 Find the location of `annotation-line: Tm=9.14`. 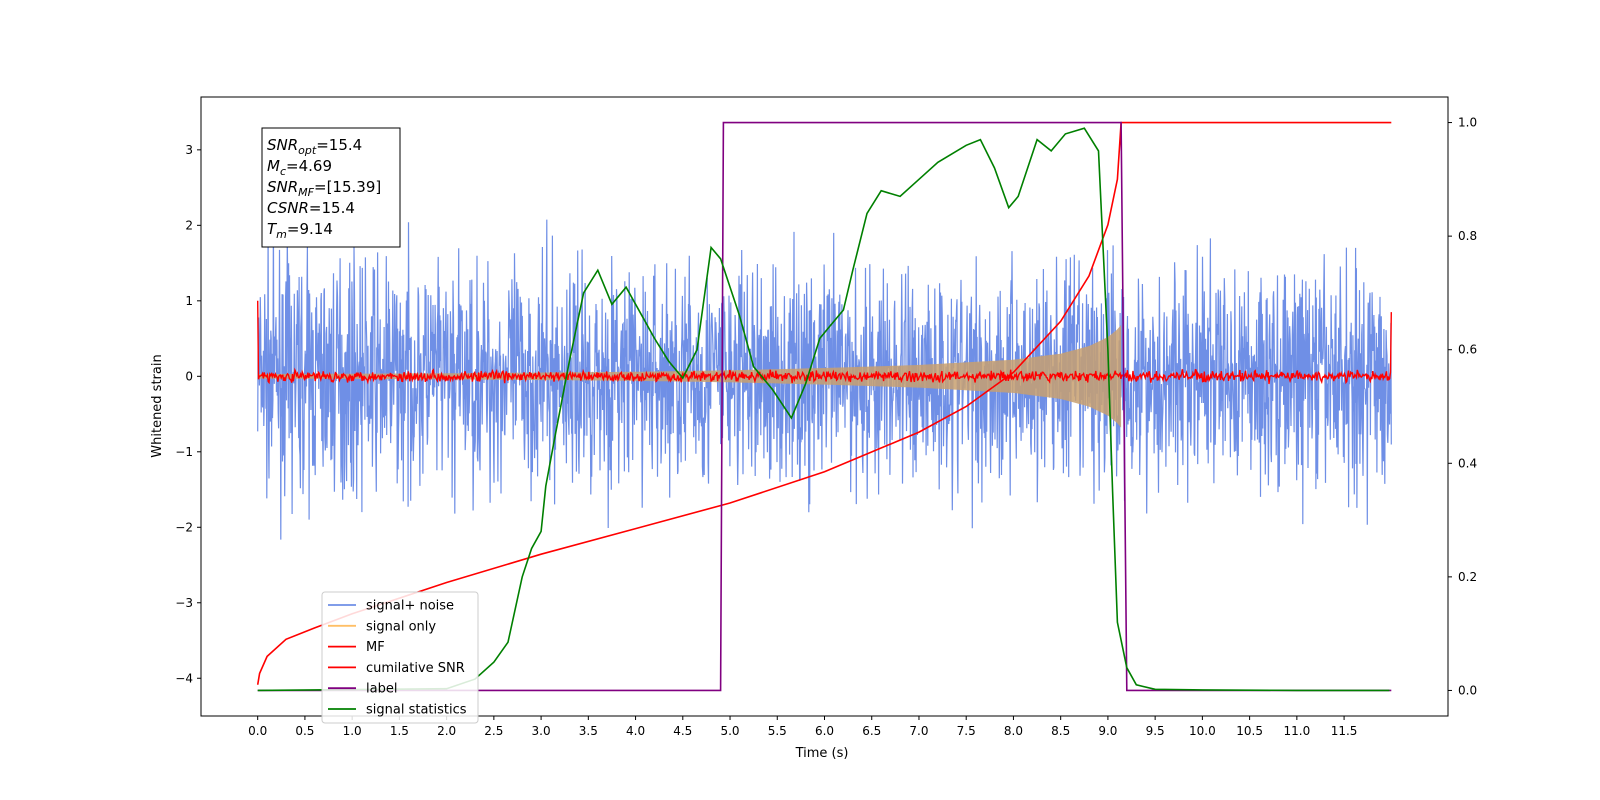

annotation-line: Tm=9.14 is located at coordinates (300, 230).